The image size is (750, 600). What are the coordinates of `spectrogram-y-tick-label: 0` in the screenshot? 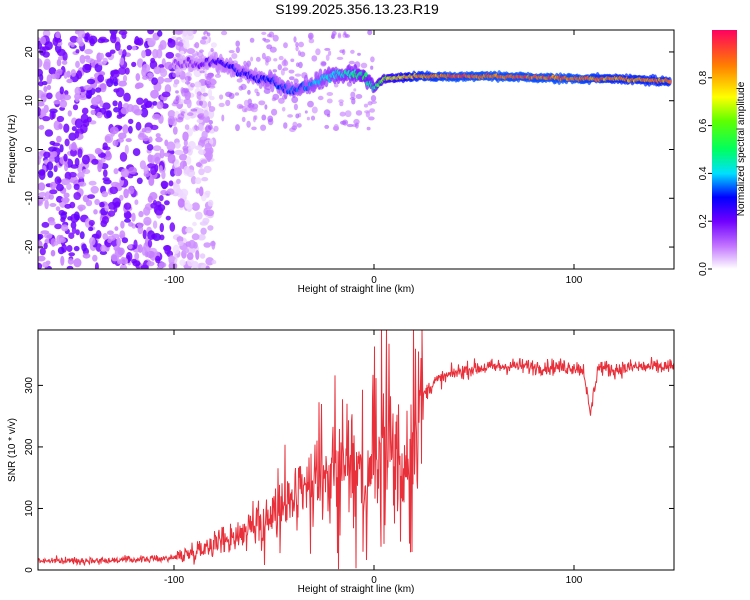 It's located at (29, 149).